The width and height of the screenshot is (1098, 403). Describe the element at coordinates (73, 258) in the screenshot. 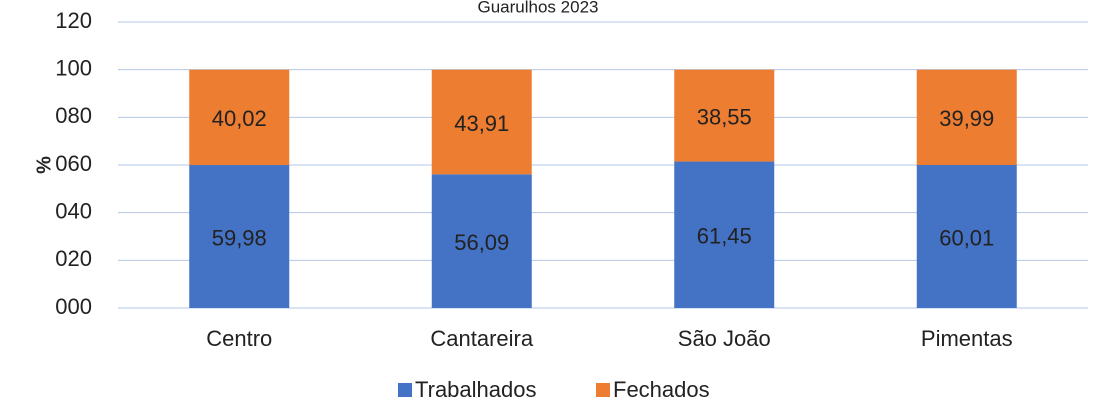

I see `y-tick-label: 020` at that location.